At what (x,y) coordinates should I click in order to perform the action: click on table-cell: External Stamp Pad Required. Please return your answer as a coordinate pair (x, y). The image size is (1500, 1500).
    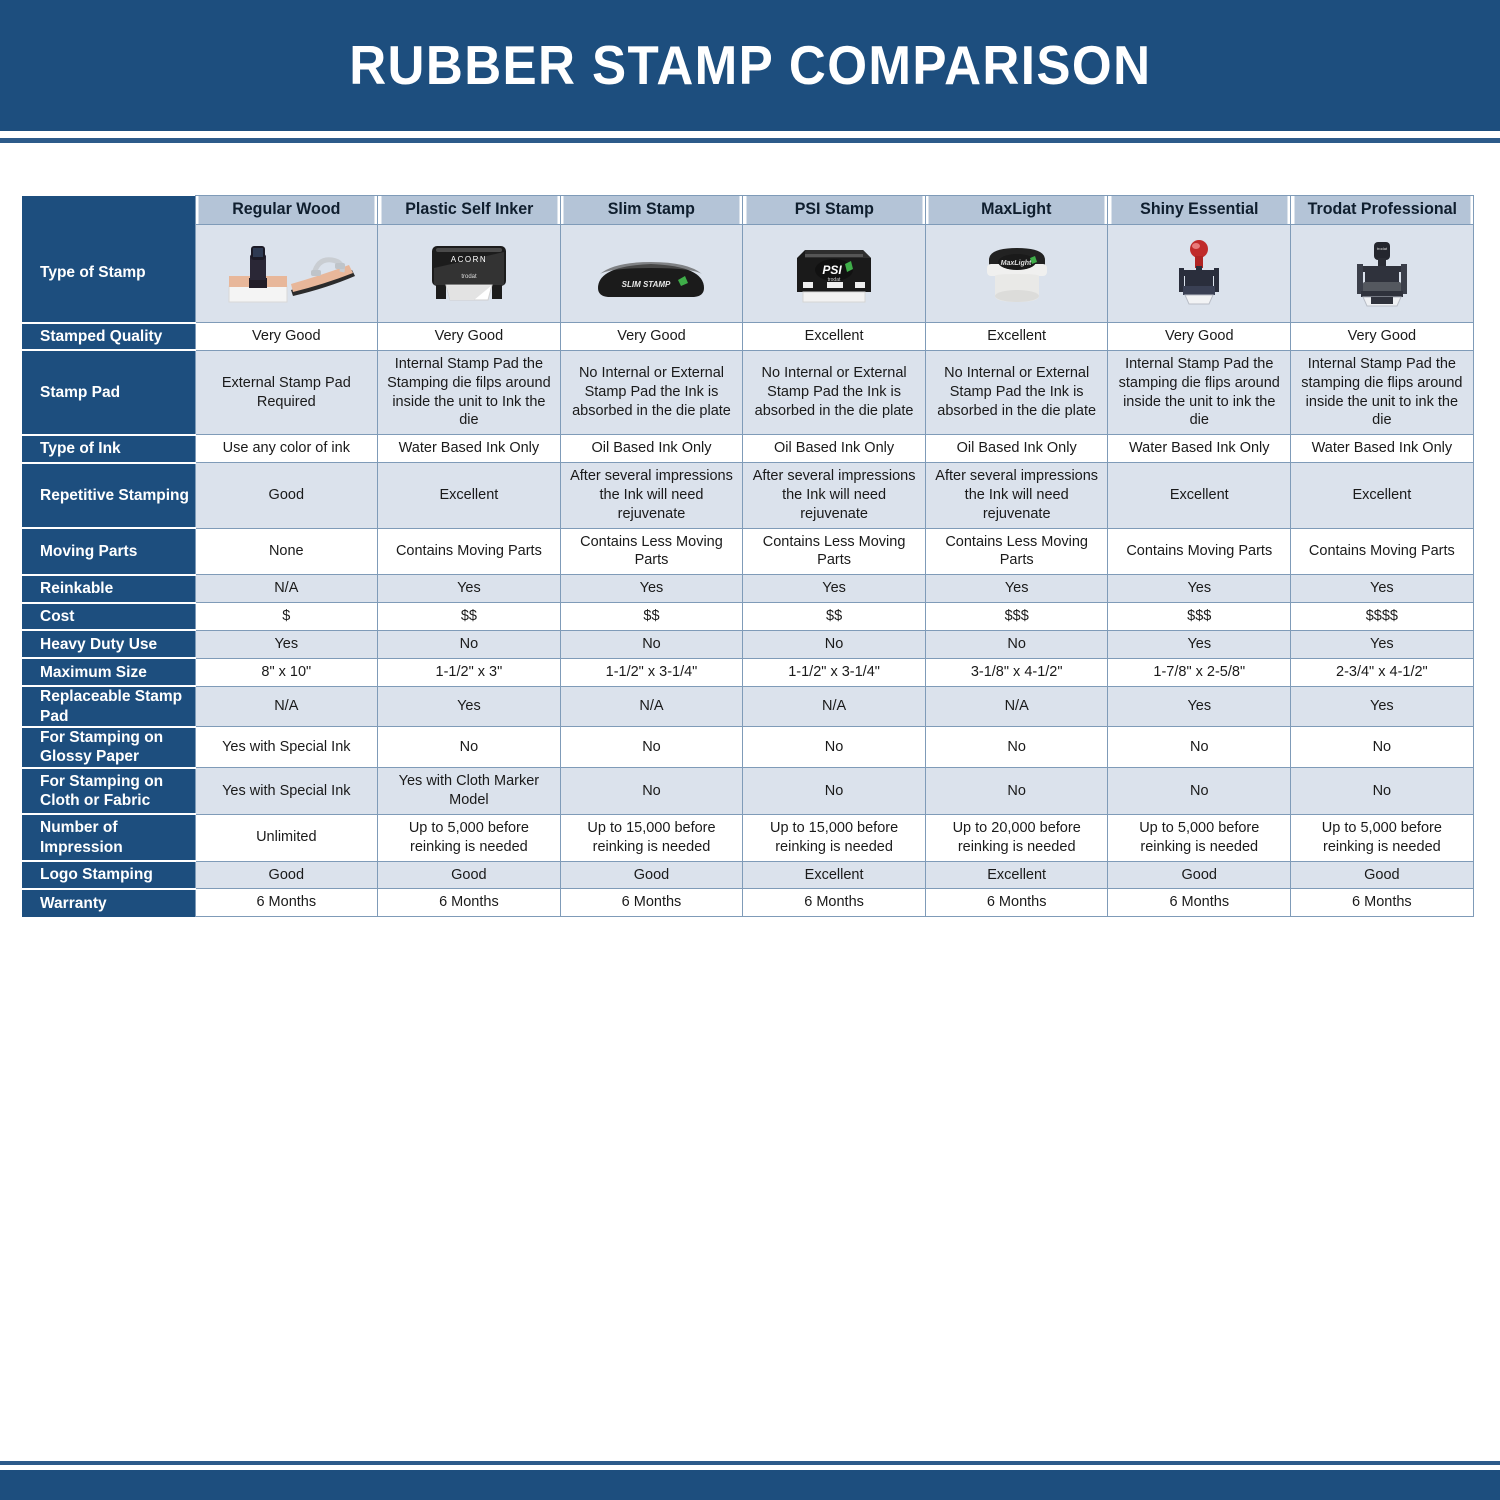
    Looking at the image, I should click on (286, 392).